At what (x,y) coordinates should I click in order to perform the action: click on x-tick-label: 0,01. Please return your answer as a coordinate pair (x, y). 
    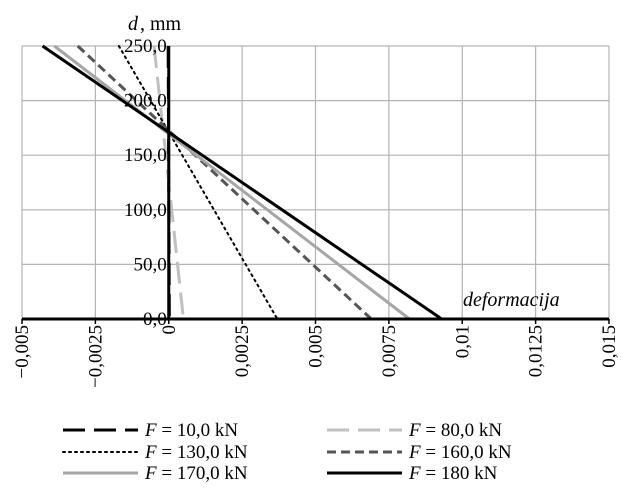
    Looking at the image, I should click on (462, 341).